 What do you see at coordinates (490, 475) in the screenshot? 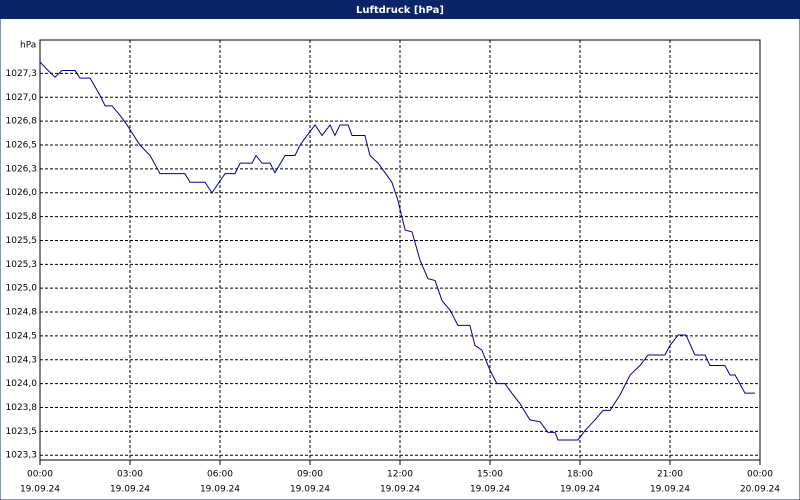
I see `x-tick-label: 15:00` at bounding box center [490, 475].